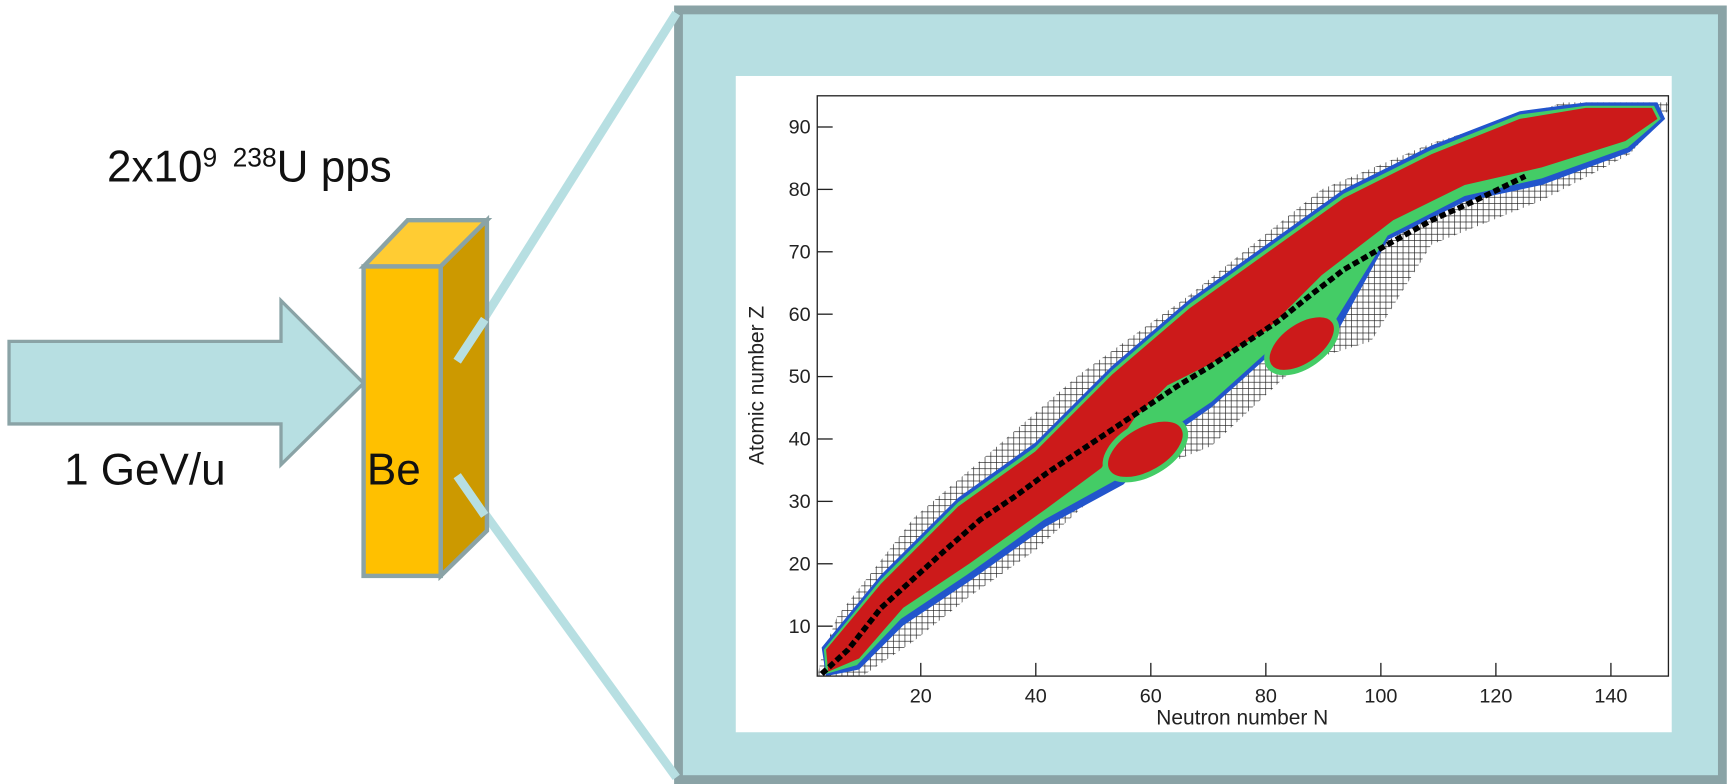 The image size is (1727, 784). What do you see at coordinates (800, 252) in the screenshot?
I see `y-tick-label: 70` at bounding box center [800, 252].